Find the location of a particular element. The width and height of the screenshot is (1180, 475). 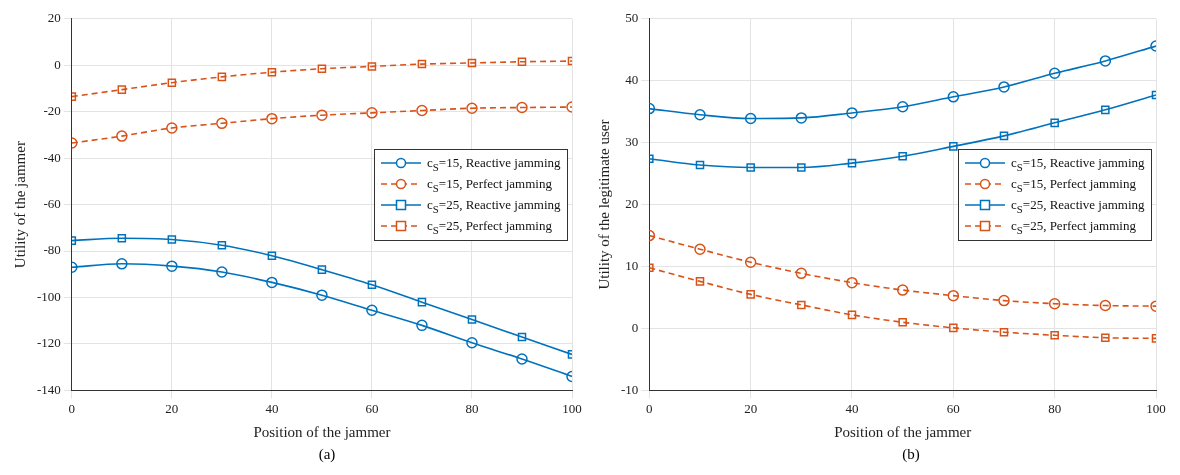

y-tick-label: -20 is located at coordinates (52, 111).